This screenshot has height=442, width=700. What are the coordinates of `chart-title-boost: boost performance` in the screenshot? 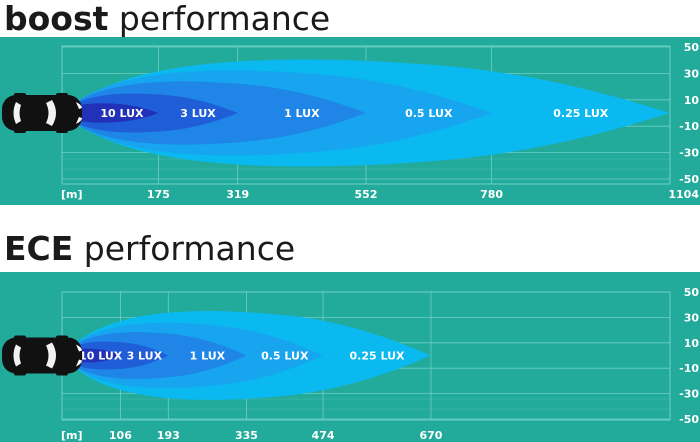 It's located at (167, 18).